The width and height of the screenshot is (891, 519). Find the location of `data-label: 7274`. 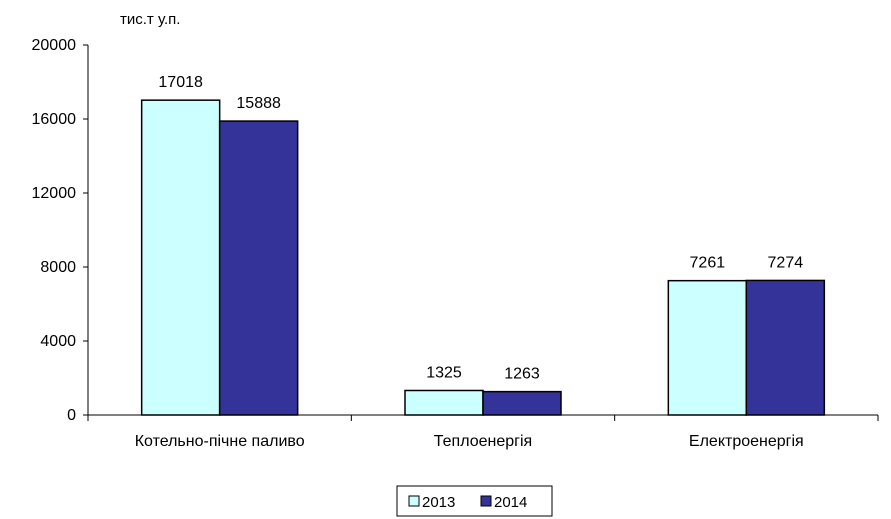

data-label: 7274 is located at coordinates (786, 262).